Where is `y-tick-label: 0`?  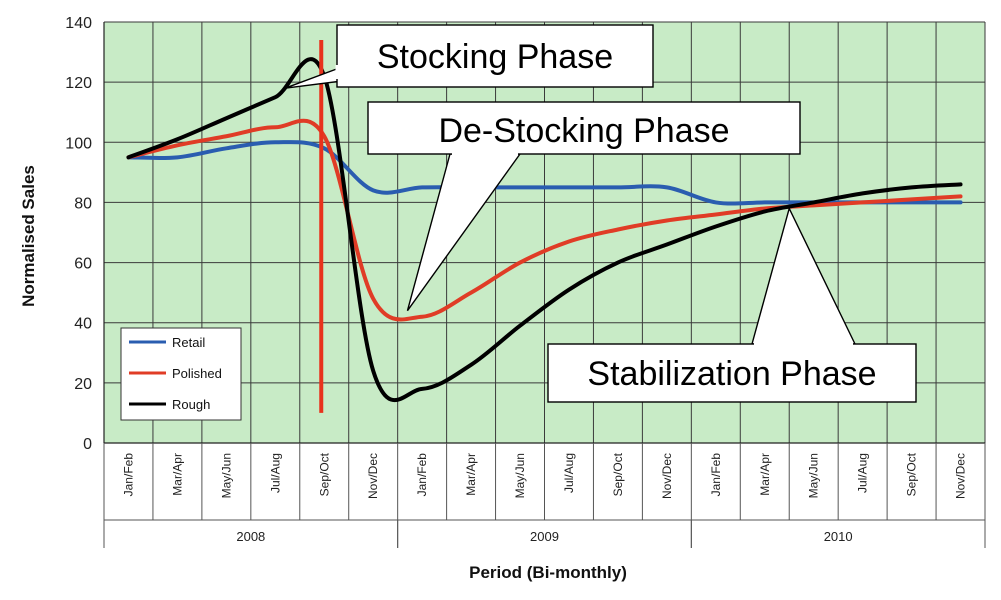
y-tick-label: 0 is located at coordinates (87, 444).